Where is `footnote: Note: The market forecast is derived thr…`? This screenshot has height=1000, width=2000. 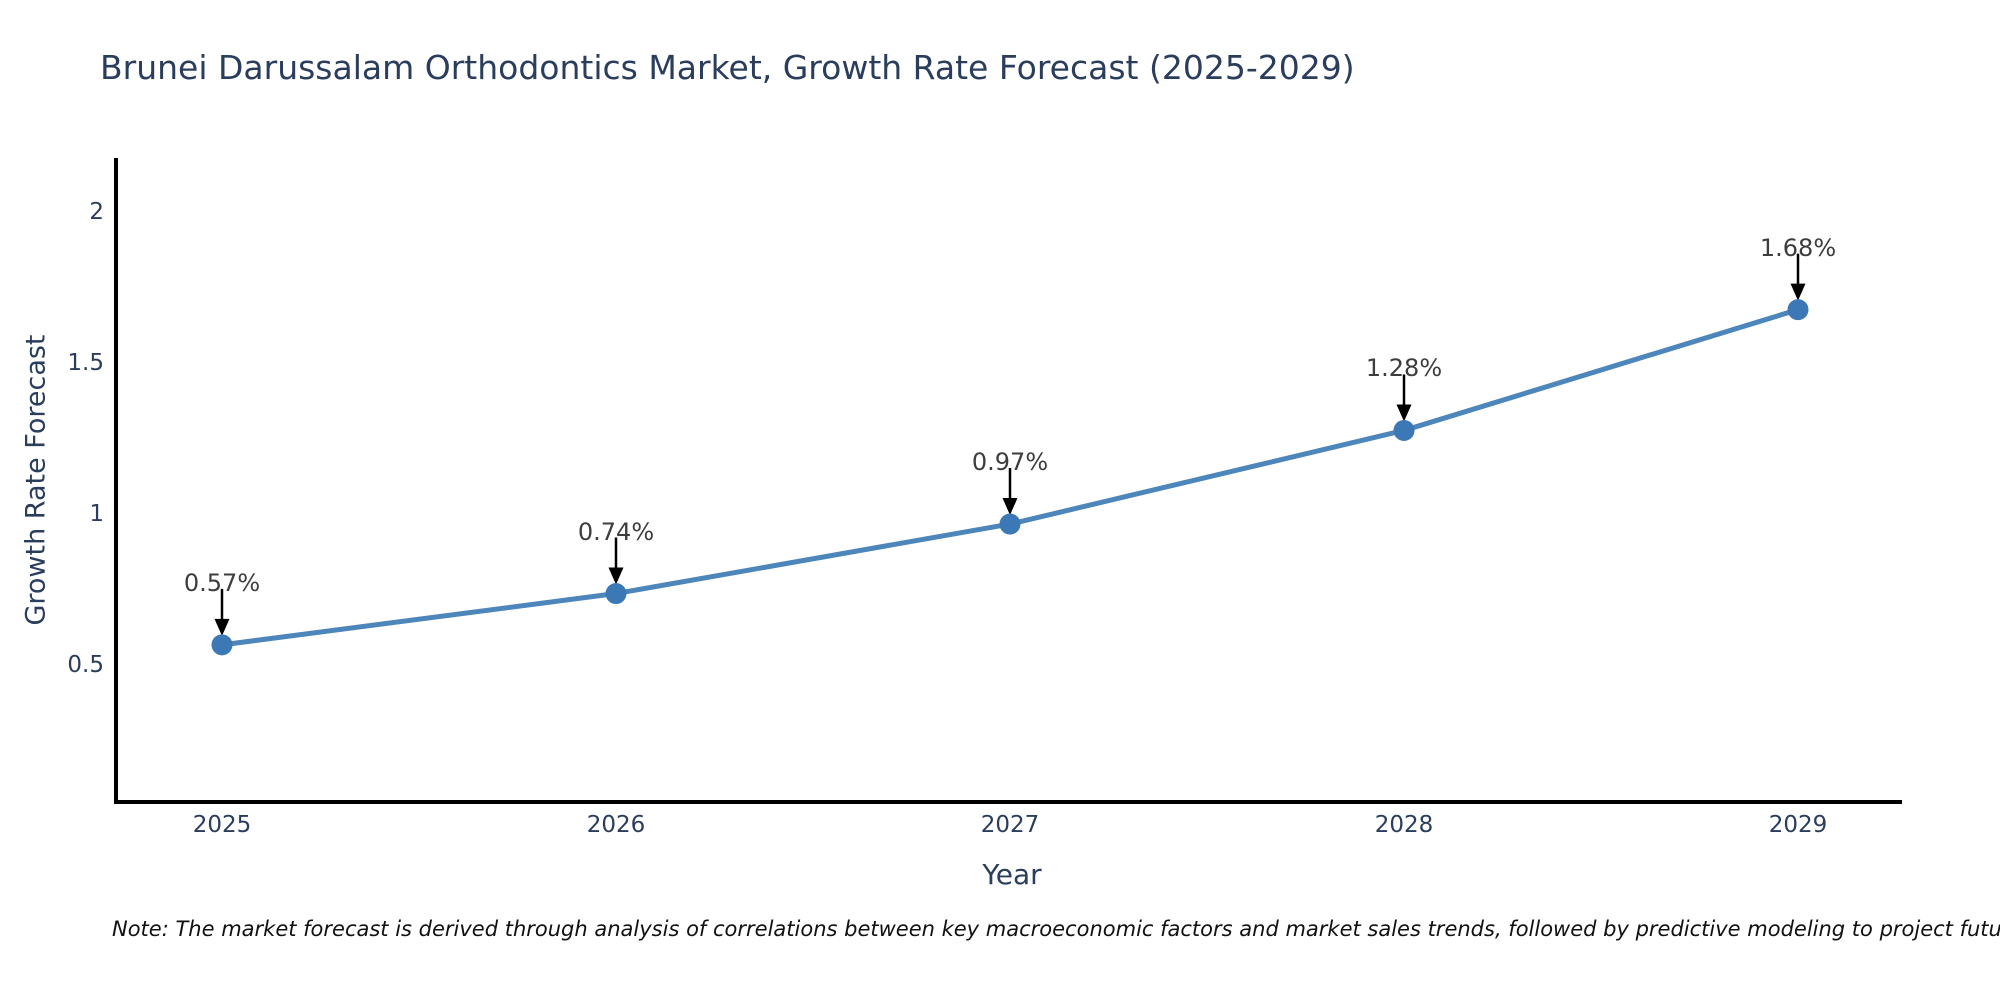
footnote: Note: The market forecast is derived thr… is located at coordinates (1056, 929).